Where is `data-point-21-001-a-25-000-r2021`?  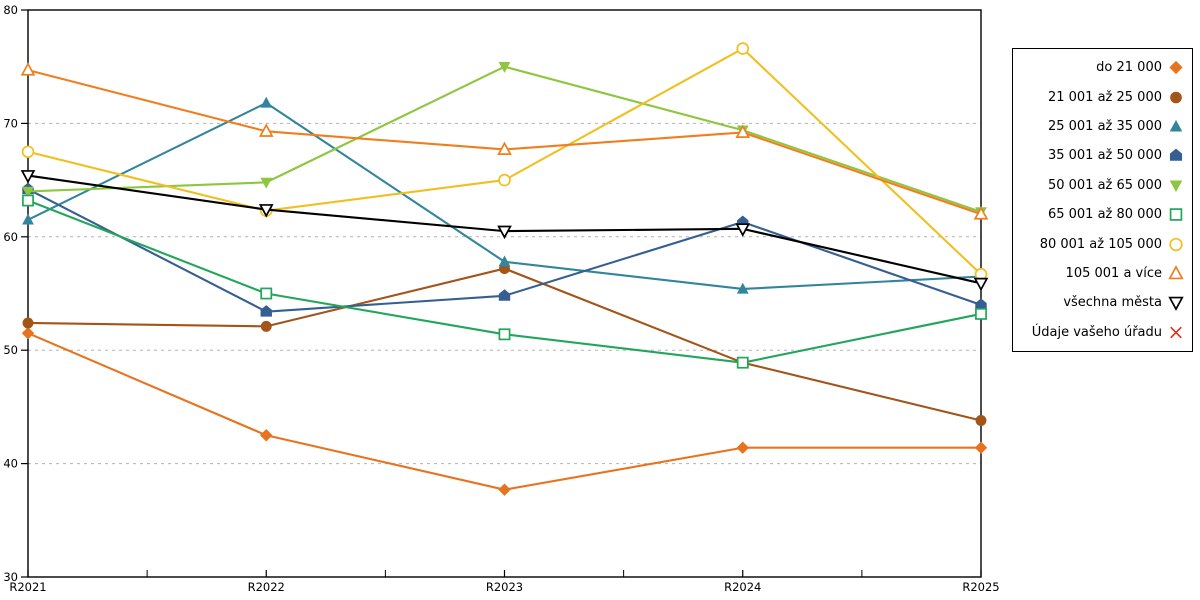 data-point-21-001-a-25-000-r2021 is located at coordinates (28, 323).